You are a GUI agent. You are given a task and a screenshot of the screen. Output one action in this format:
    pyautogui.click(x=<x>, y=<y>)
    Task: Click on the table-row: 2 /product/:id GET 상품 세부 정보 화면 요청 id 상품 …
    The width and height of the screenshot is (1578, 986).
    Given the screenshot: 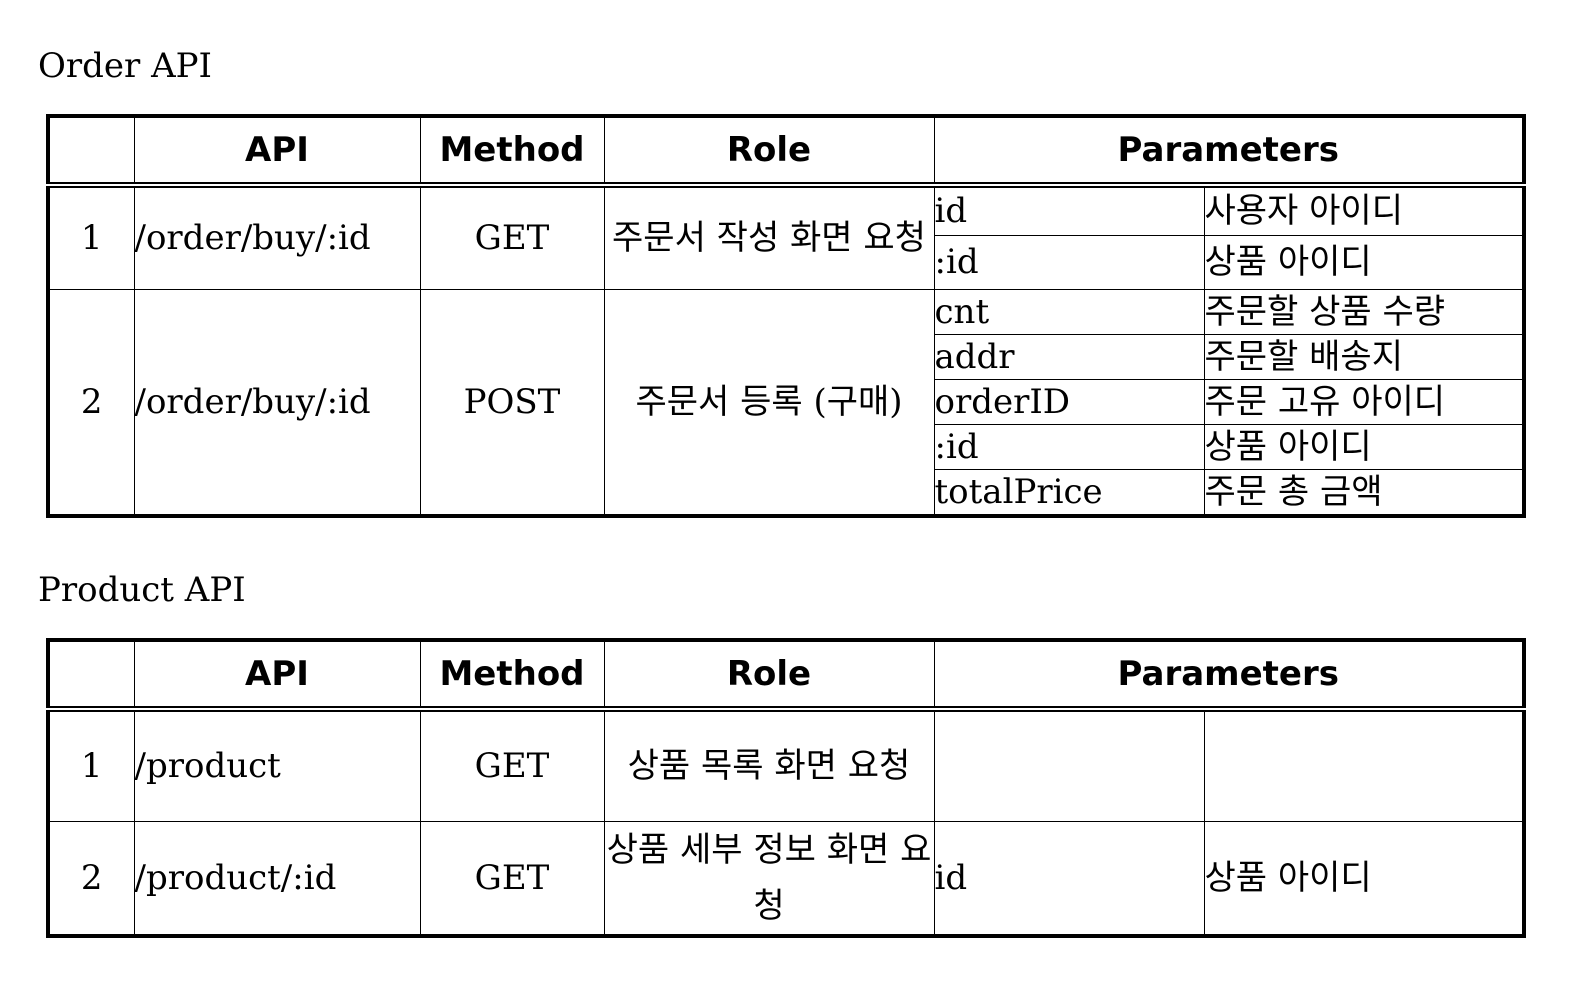 What is the action you would take?
    pyautogui.click(x=786, y=878)
    